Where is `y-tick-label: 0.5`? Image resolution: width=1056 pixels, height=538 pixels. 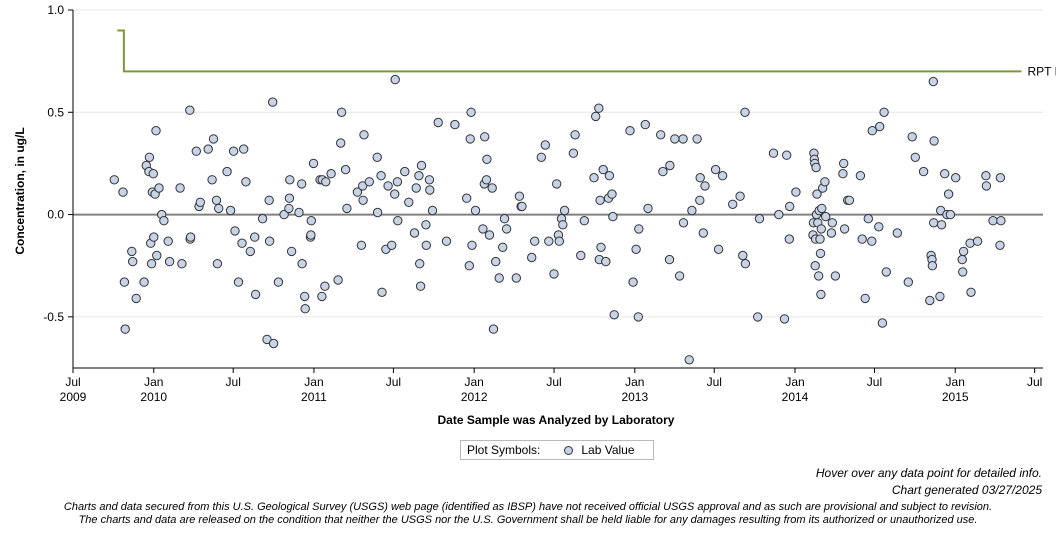
y-tick-label: 0.5 is located at coordinates (55, 112).